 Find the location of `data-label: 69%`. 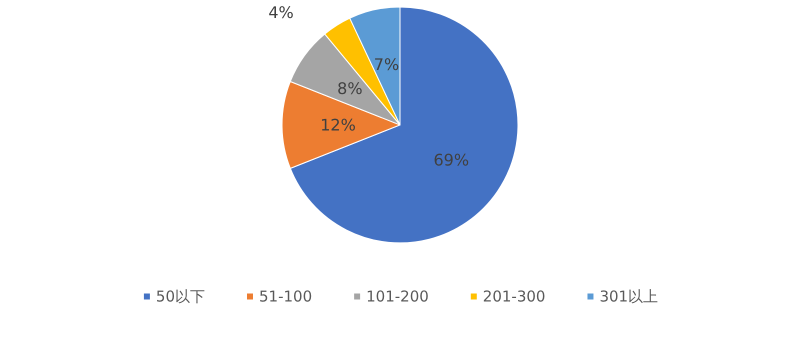

data-label: 69% is located at coordinates (451, 160).